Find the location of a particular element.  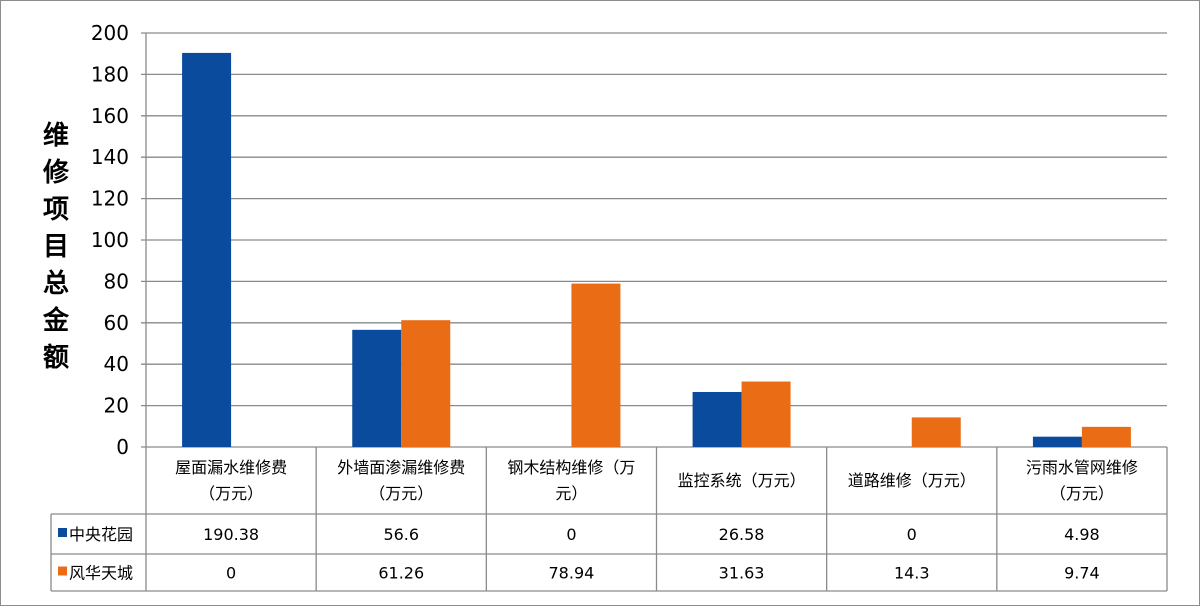

table-cell-value: 190.38 is located at coordinates (231, 534).